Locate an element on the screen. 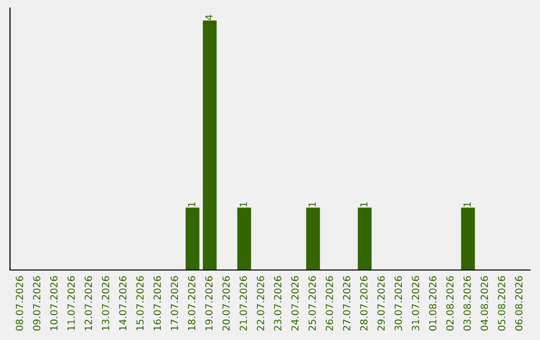 Image resolution: width=540 pixels, height=340 pixels. x-tick-label: 02.08.2026 is located at coordinates (450, 303).